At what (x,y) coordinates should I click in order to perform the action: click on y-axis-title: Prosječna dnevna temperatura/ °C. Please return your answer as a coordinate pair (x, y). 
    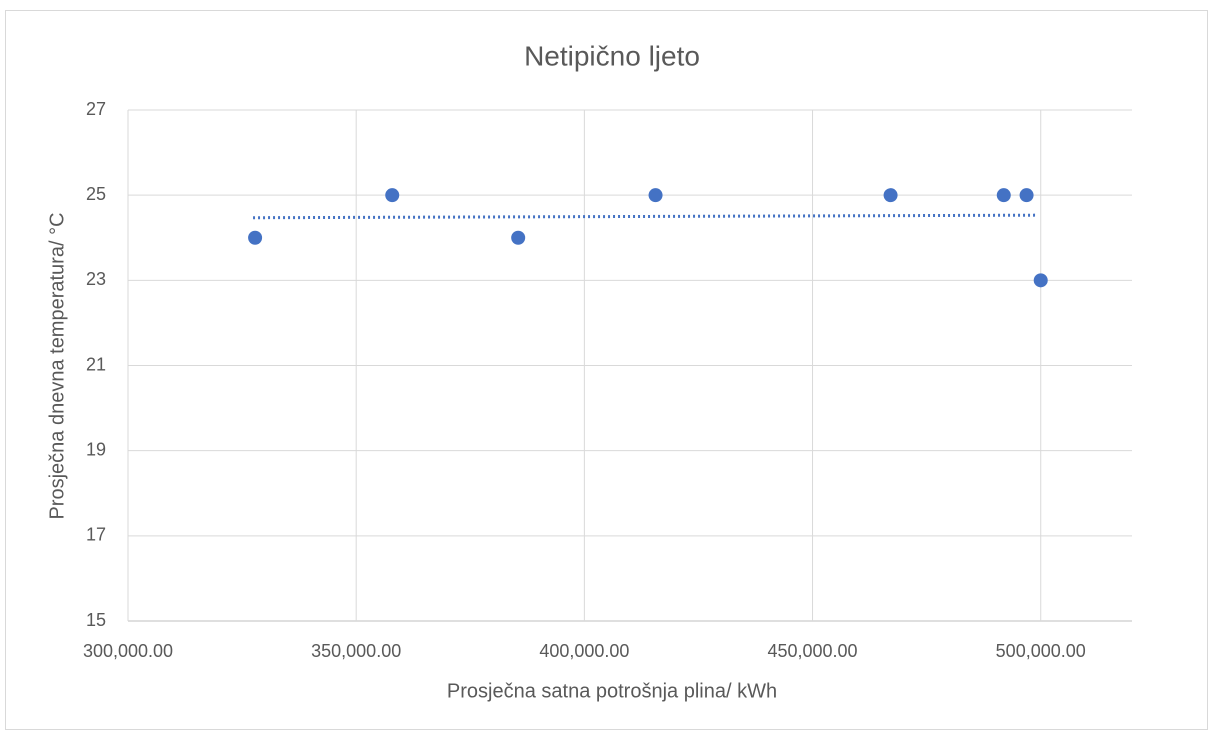
    Looking at the image, I should click on (57, 365).